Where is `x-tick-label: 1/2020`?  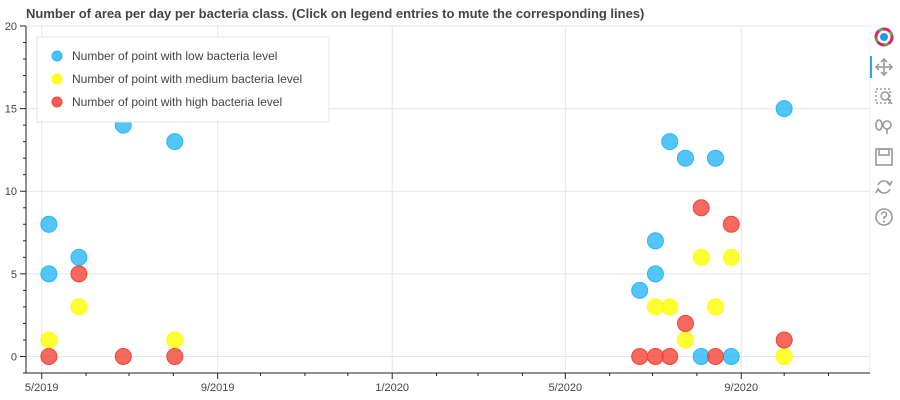
x-tick-label: 1/2020 is located at coordinates (392, 388).